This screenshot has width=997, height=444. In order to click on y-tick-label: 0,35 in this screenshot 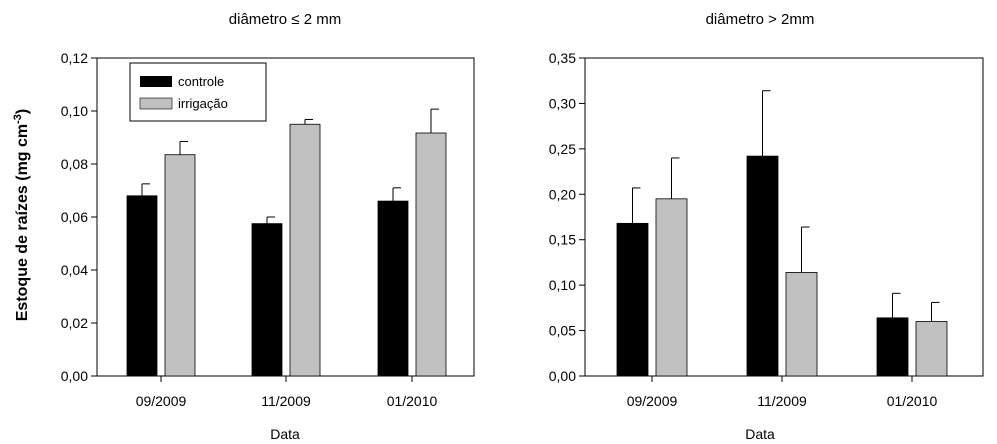, I will do `click(562, 58)`.